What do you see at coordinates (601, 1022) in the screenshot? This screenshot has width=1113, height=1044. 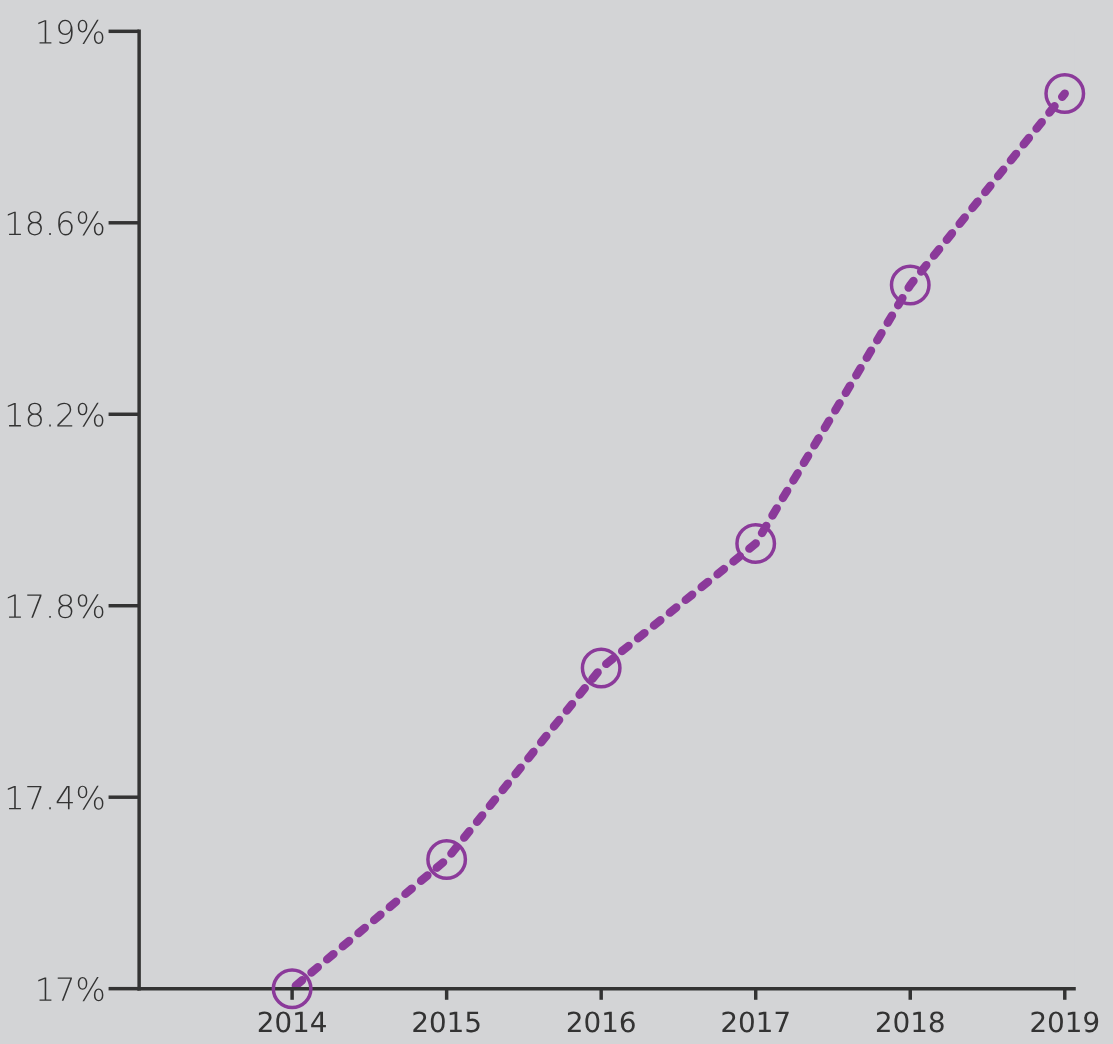 I see `x-tick-label: 2016` at bounding box center [601, 1022].